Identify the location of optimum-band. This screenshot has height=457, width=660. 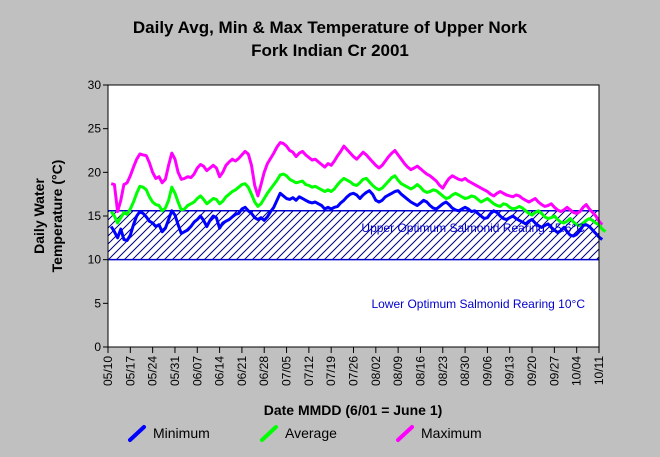
(353, 235).